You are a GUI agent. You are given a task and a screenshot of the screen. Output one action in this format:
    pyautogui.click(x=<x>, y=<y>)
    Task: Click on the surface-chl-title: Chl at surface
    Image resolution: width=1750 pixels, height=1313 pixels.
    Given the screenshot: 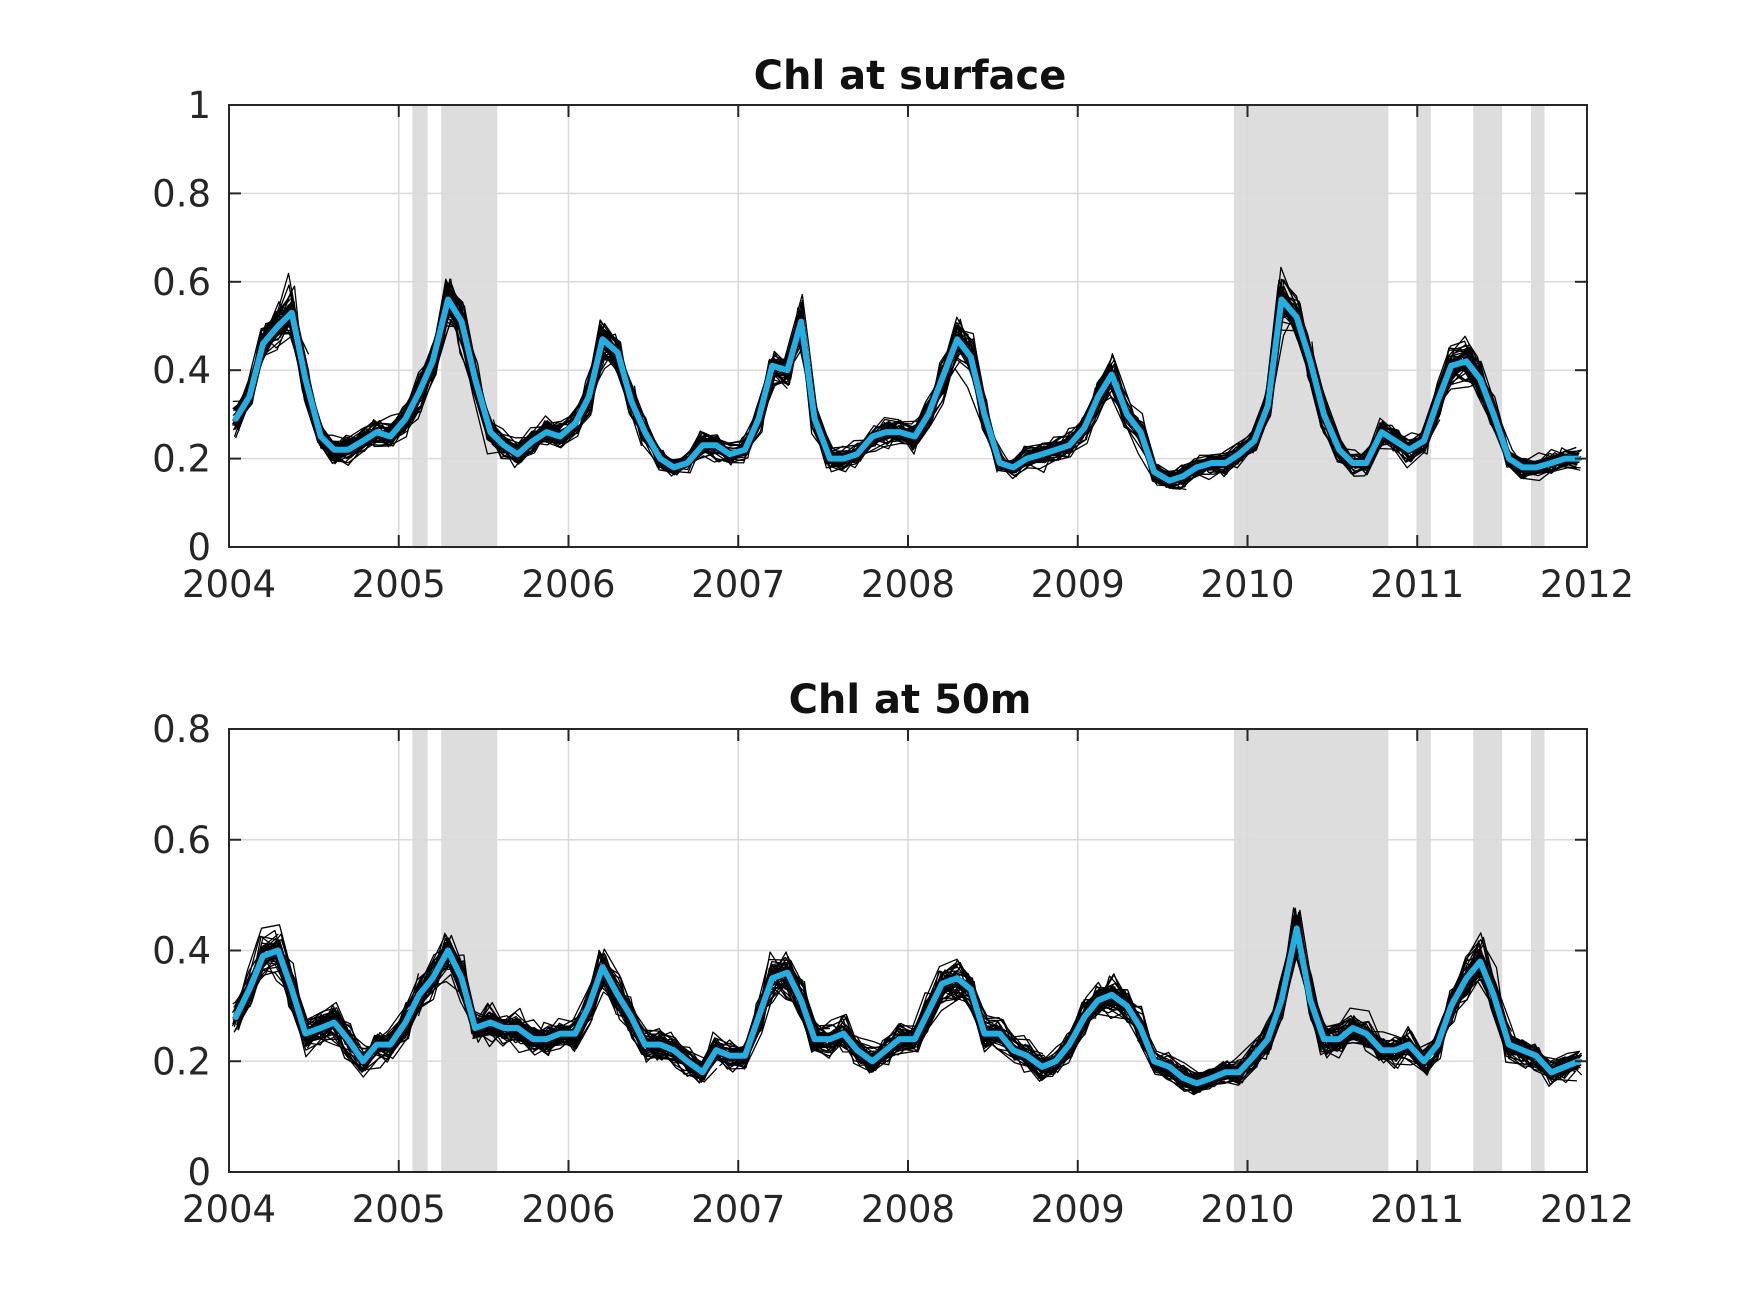 What is the action you would take?
    pyautogui.click(x=910, y=76)
    